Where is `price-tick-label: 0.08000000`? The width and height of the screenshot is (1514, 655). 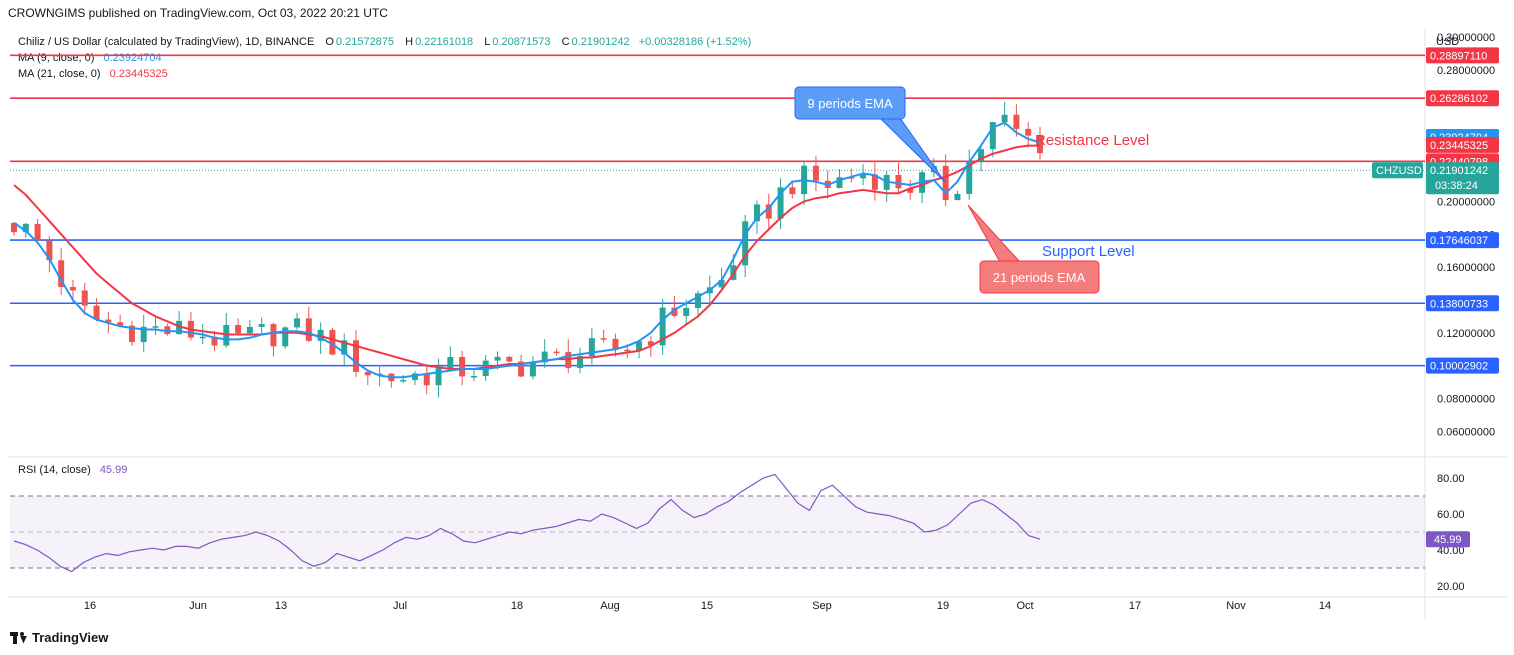 price-tick-label: 0.08000000 is located at coordinates (1466, 400).